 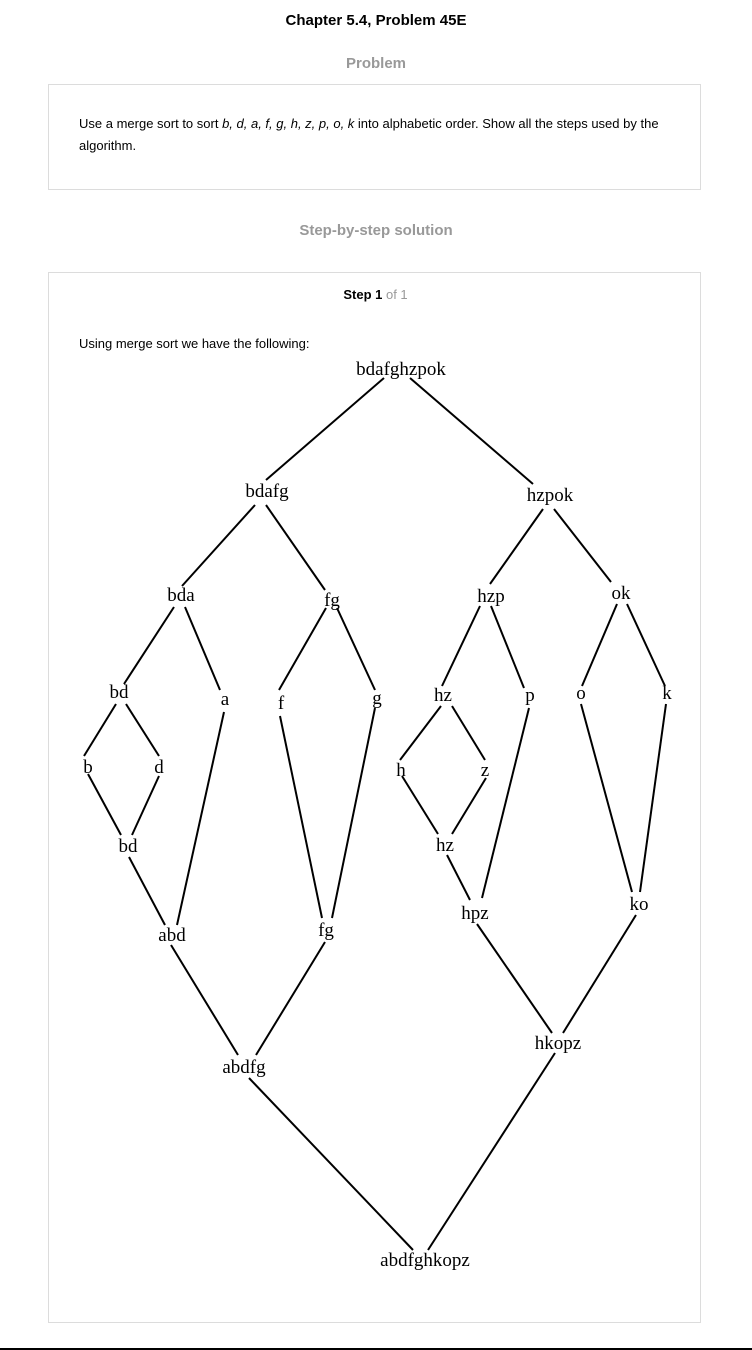 What do you see at coordinates (159, 767) in the screenshot?
I see `node-d: d` at bounding box center [159, 767].